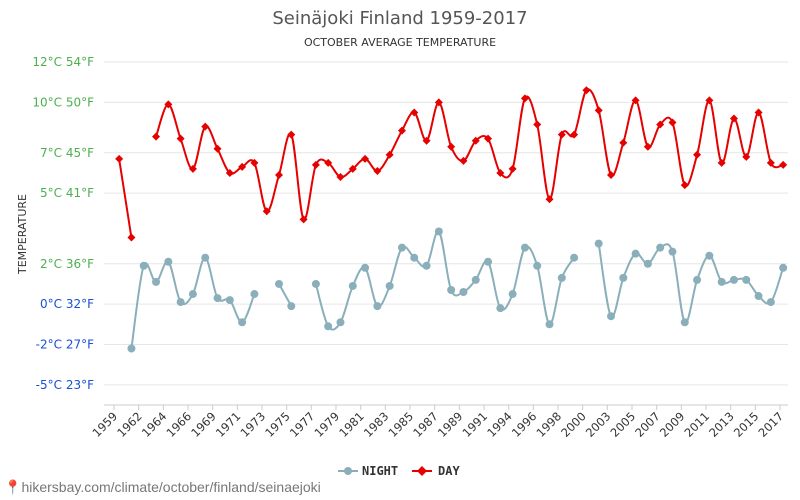 Image resolution: width=800 pixels, height=500 pixels. I want to click on legend-night-label: NIGHT, so click(380, 471).